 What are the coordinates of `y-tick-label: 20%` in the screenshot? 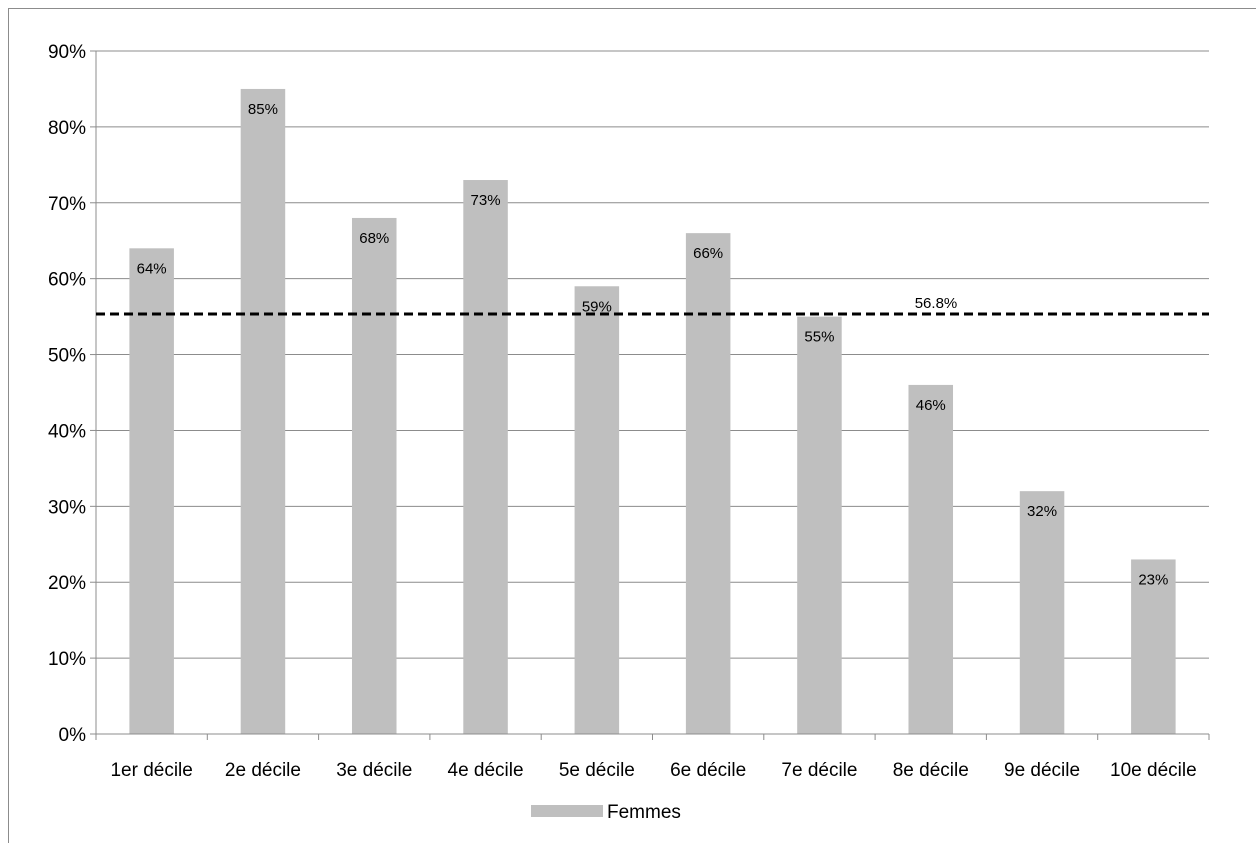 It's located at (67, 583).